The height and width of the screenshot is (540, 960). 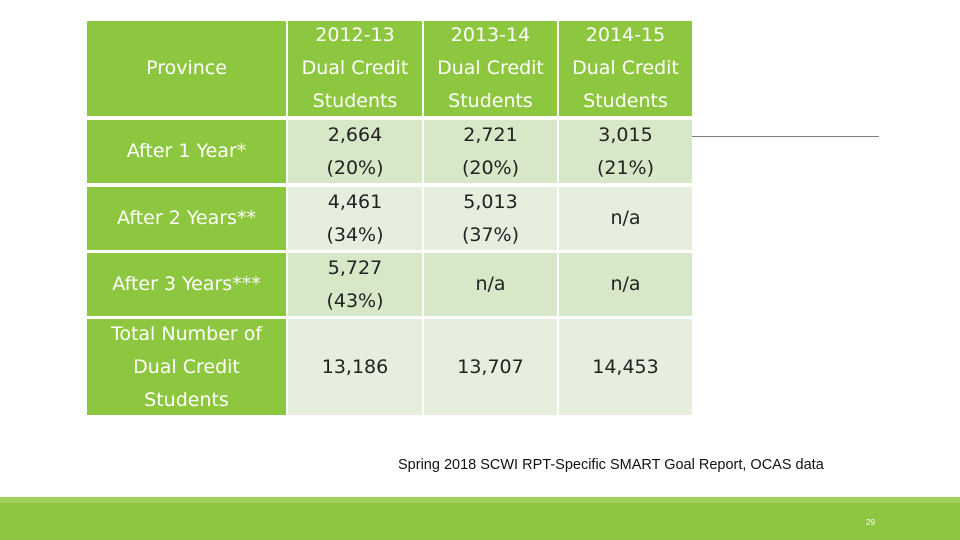 I want to click on cell-total-2013-14: 13,707, so click(x=490, y=367).